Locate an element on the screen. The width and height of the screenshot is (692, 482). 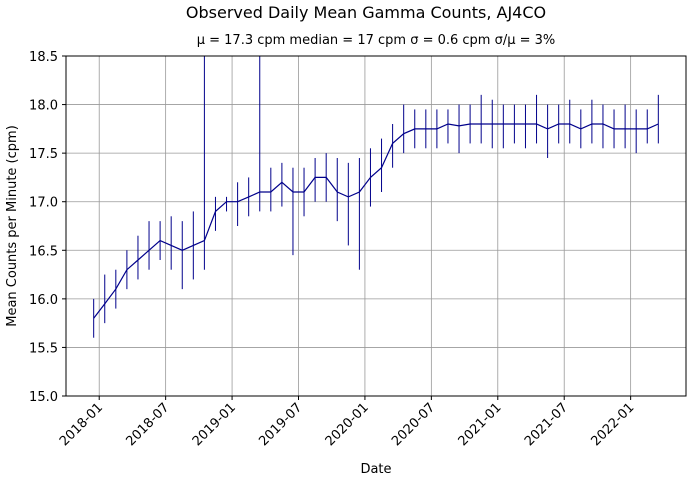
y-tick-label: 16.0 is located at coordinates (43, 300).